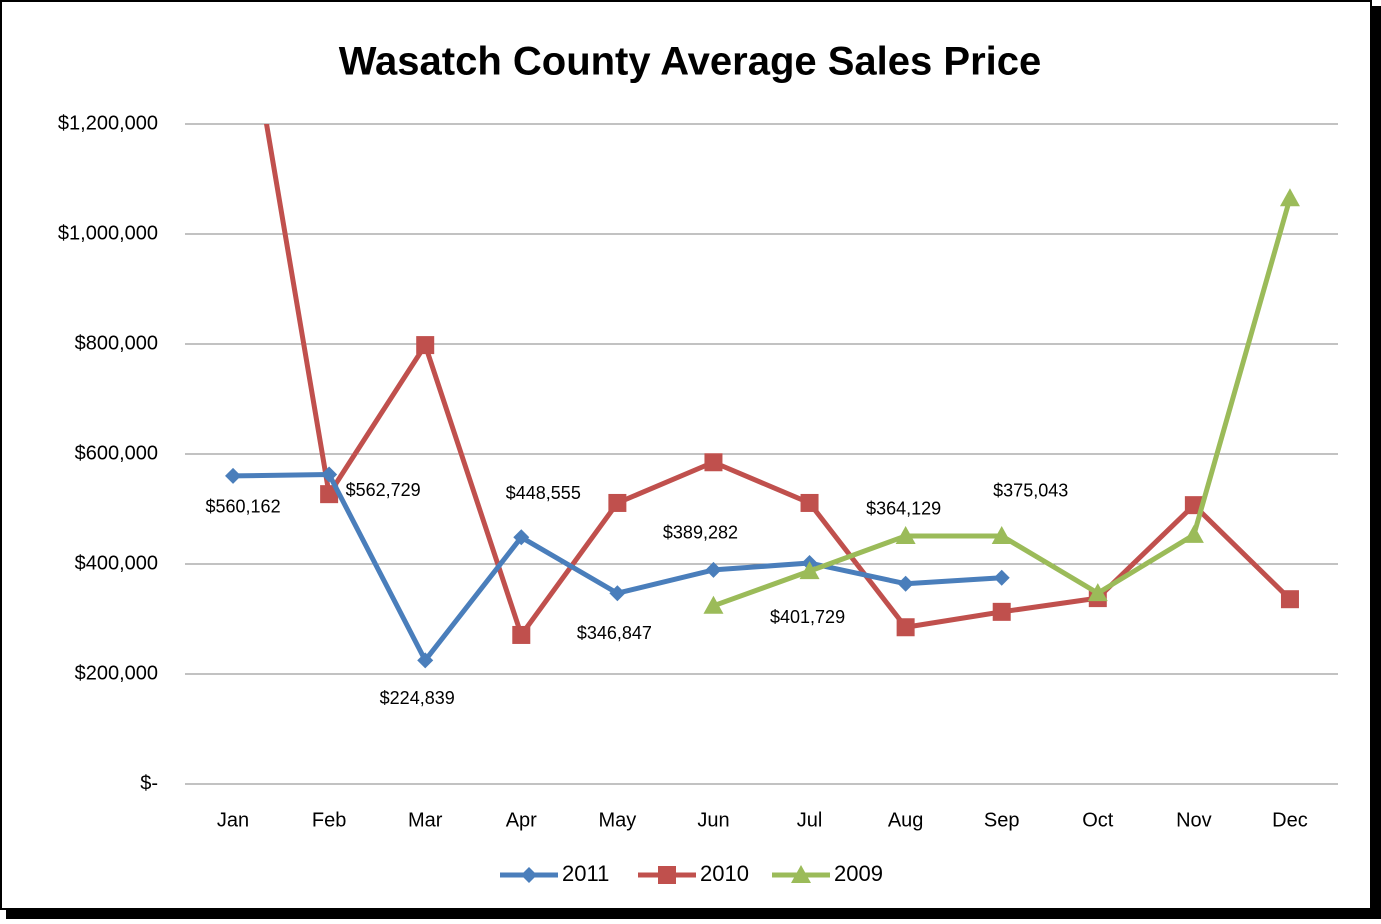 This screenshot has width=1381, height=924. Describe the element at coordinates (425, 820) in the screenshot. I see `x-tick-label: Mar` at that location.